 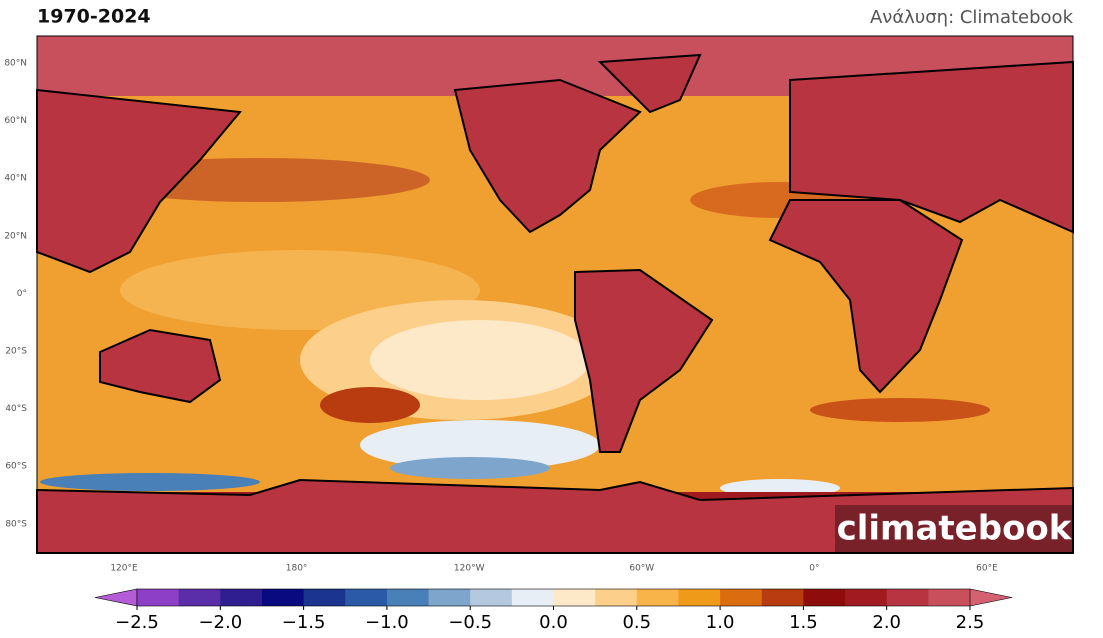 What do you see at coordinates (124, 569) in the screenshot?
I see `lon-label: 120°E` at bounding box center [124, 569].